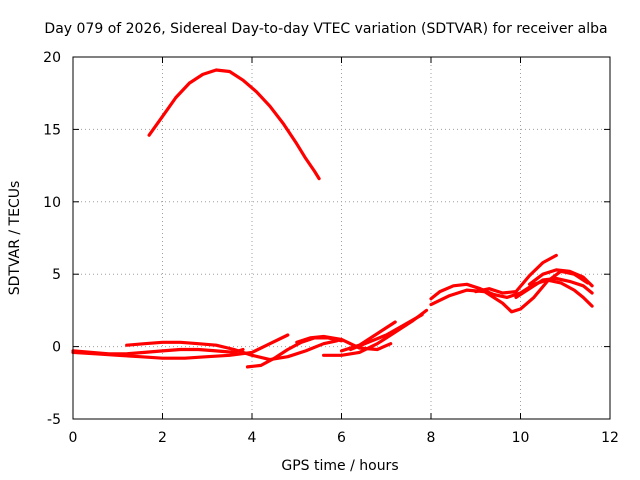 This screenshot has height=480, width=640. What do you see at coordinates (234, 124) in the screenshot?
I see `series-arc-high` at bounding box center [234, 124].